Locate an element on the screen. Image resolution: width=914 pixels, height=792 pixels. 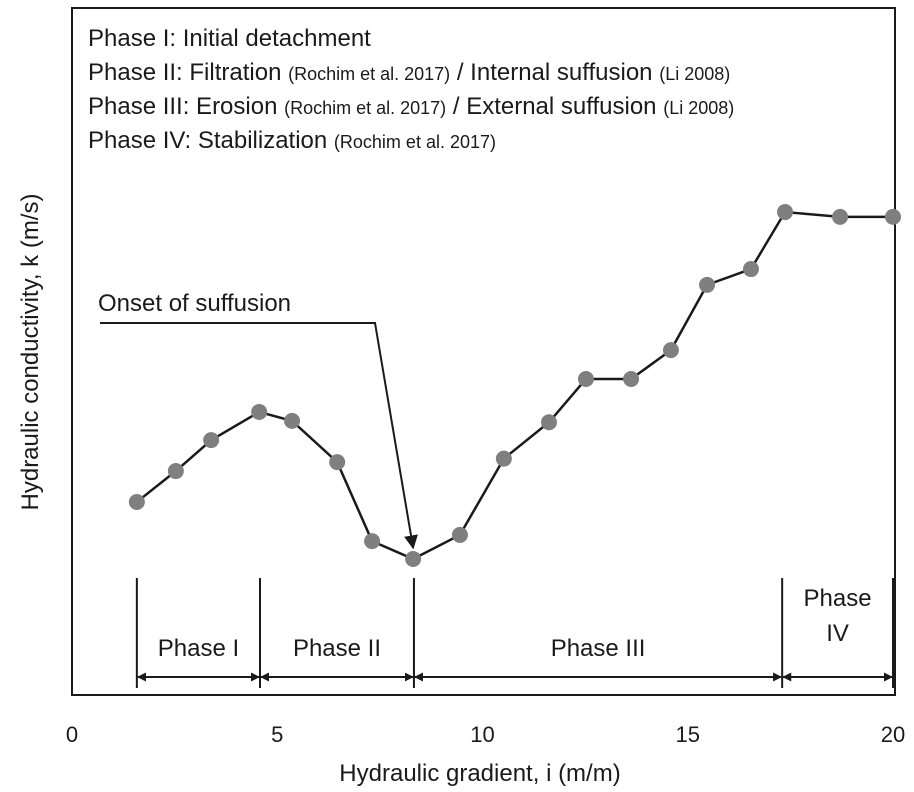
header-text: / Internal suffusion is located at coordinates (555, 72).